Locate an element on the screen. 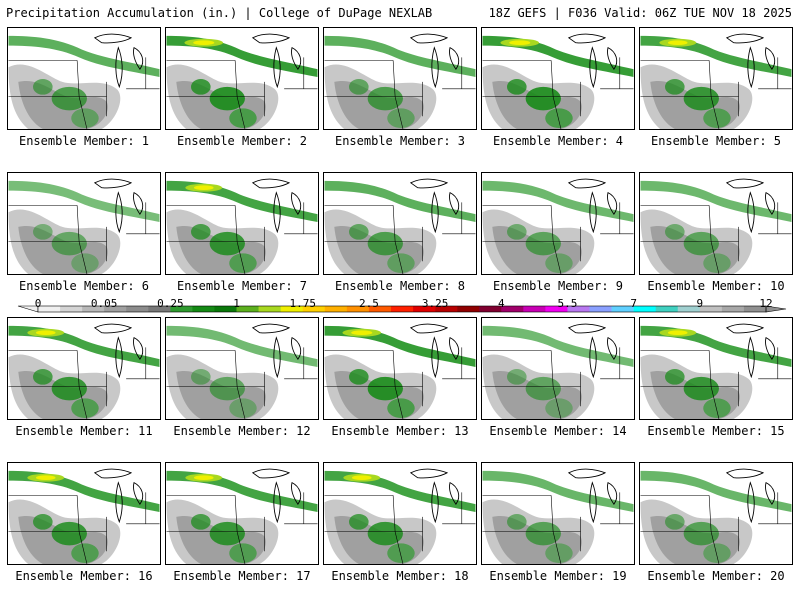  panel-label: Ensemble Member: 5 is located at coordinates (716, 141).